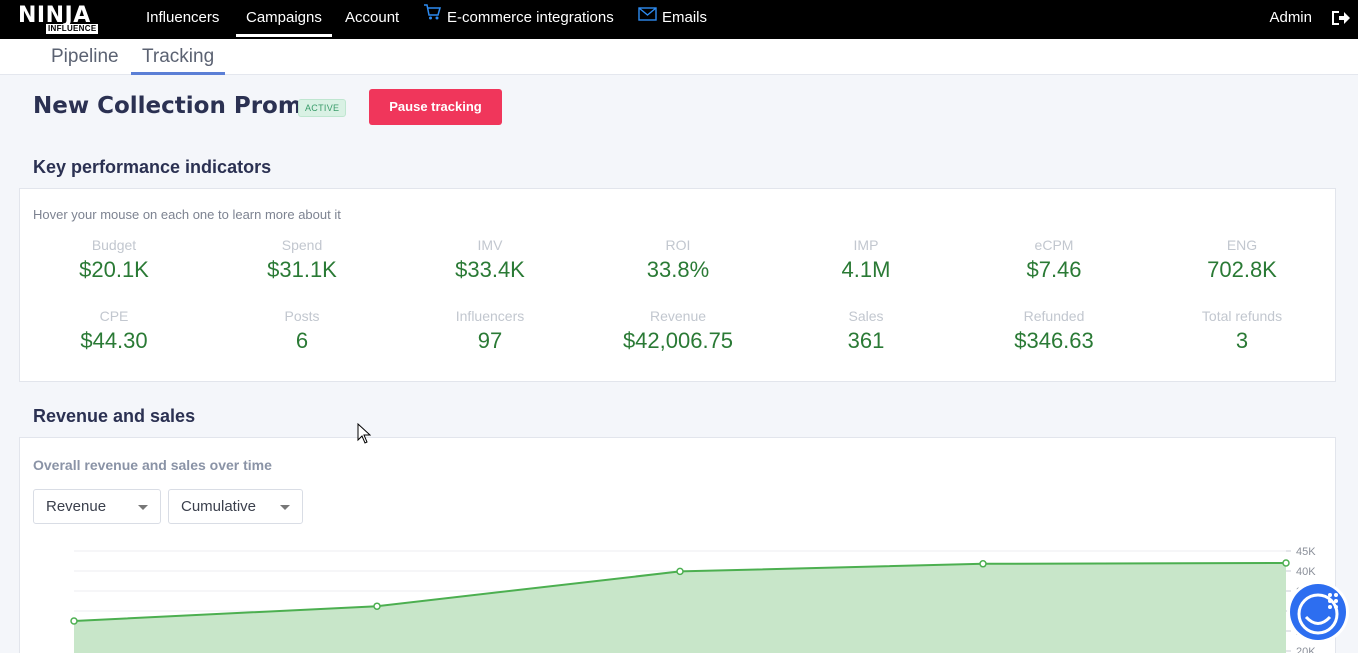 The width and height of the screenshot is (1358, 653). I want to click on kpi-posts: Posts 6, so click(302, 330).